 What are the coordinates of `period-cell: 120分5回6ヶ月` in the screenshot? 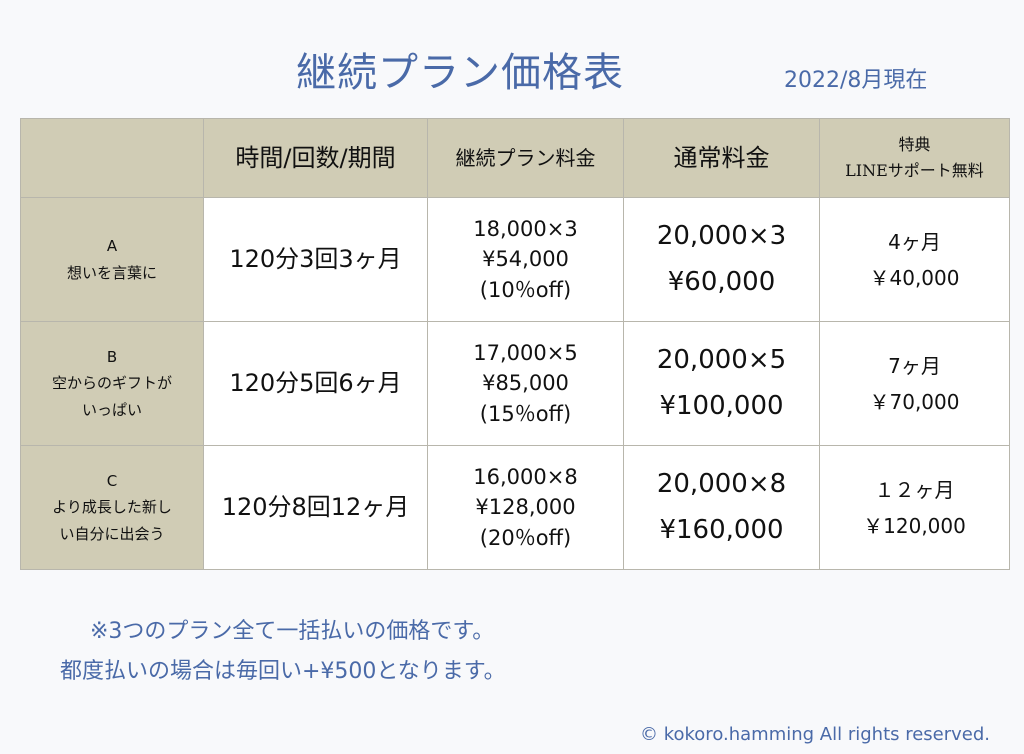 It's located at (315, 383).